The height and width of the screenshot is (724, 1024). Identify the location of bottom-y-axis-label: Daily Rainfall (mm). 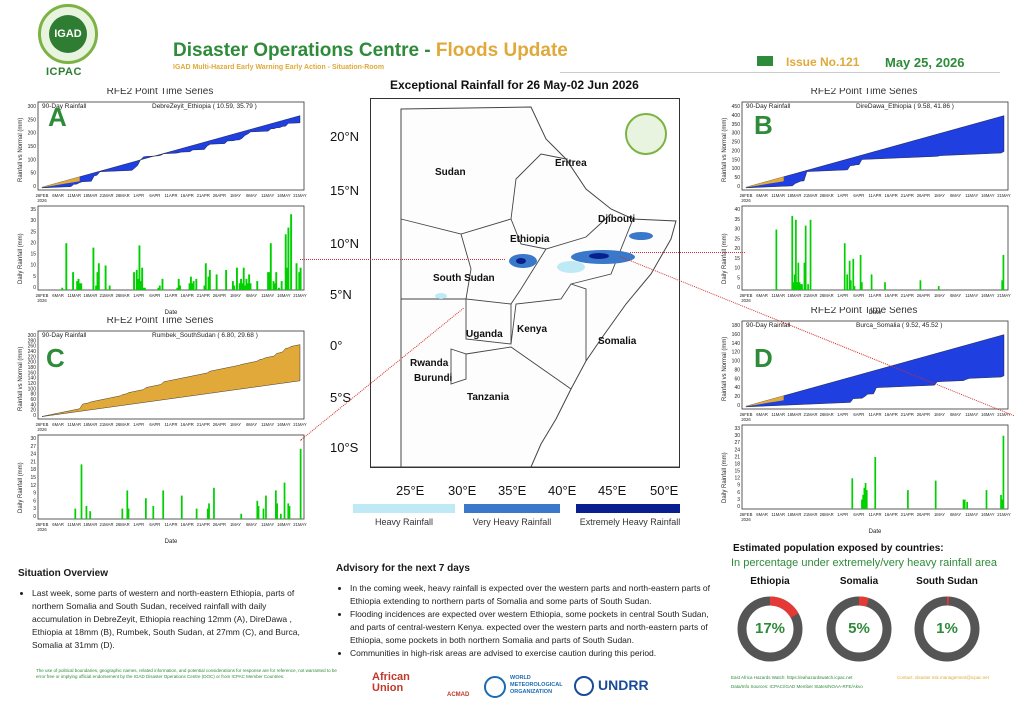
(21, 487).